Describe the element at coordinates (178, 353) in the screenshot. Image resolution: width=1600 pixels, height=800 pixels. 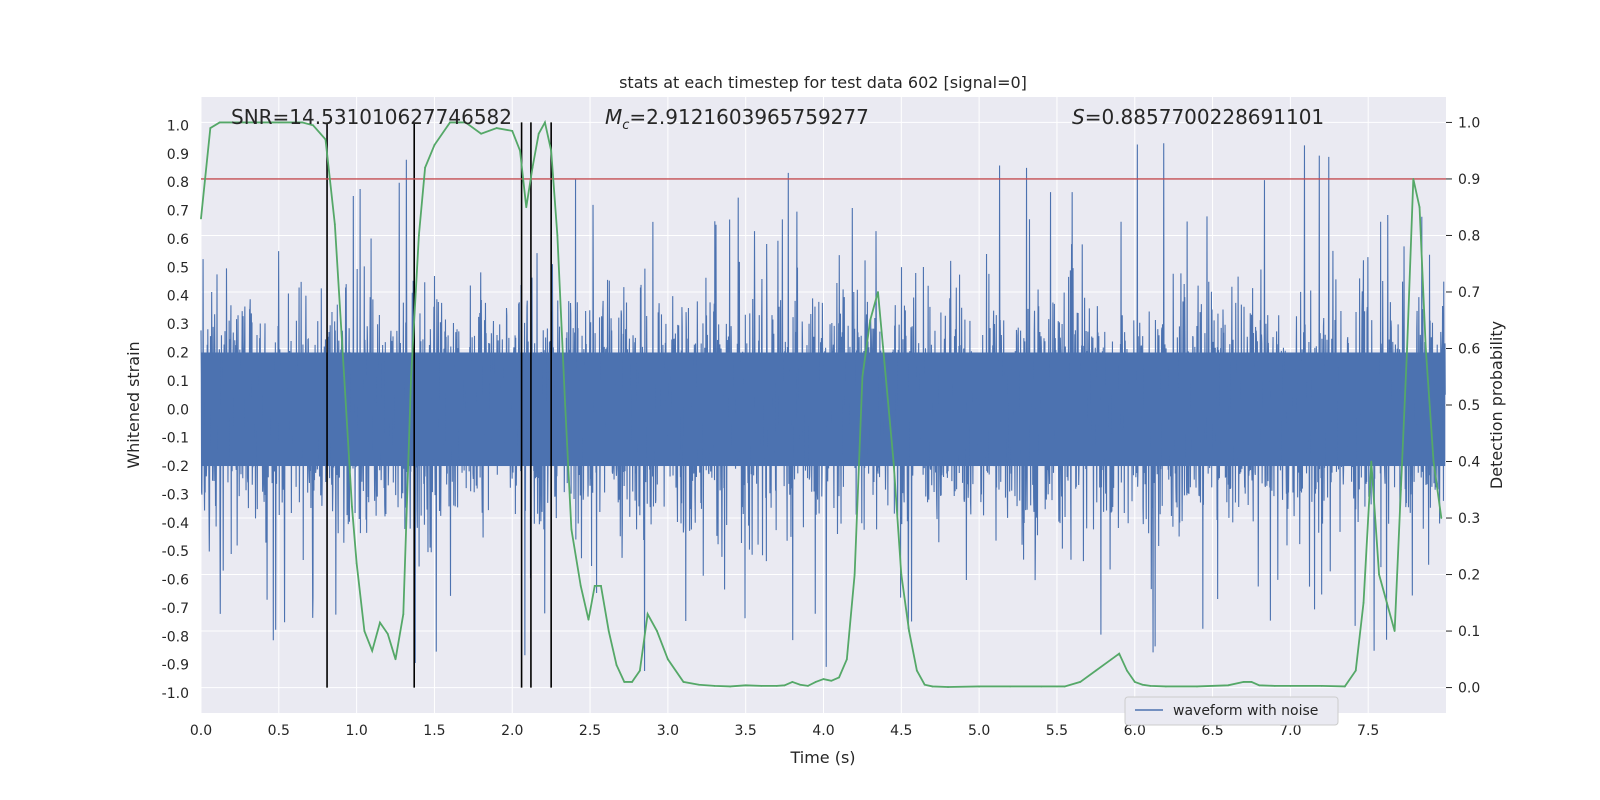
I see `y-tick-label: 0.2` at that location.